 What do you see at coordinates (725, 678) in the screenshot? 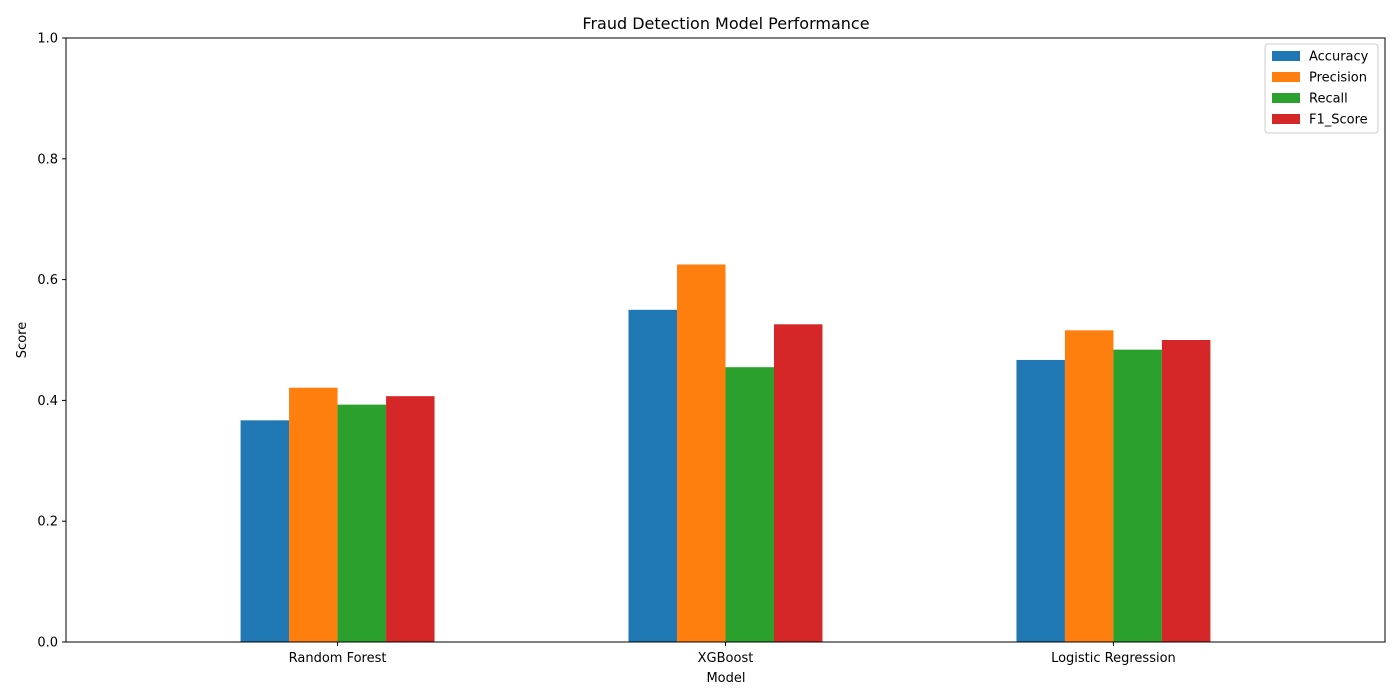
I see `x-axis-label: Model` at bounding box center [725, 678].